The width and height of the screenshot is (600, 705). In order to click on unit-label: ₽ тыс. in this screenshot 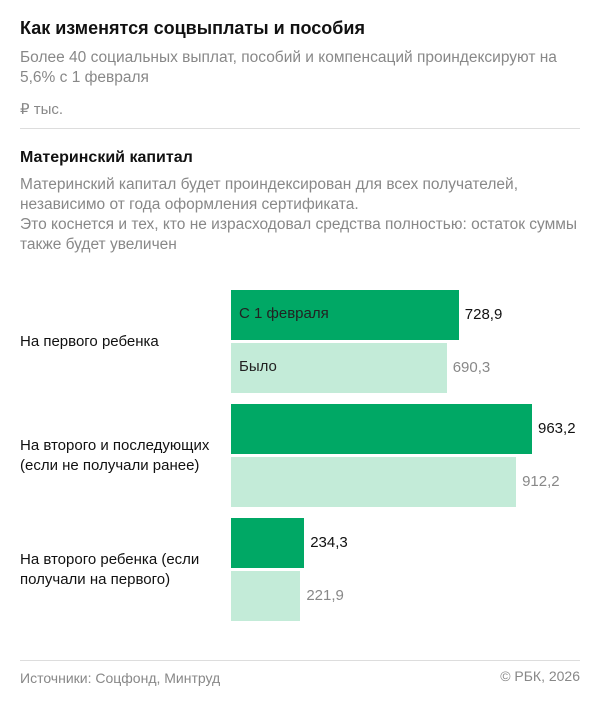, I will do `click(42, 109)`.